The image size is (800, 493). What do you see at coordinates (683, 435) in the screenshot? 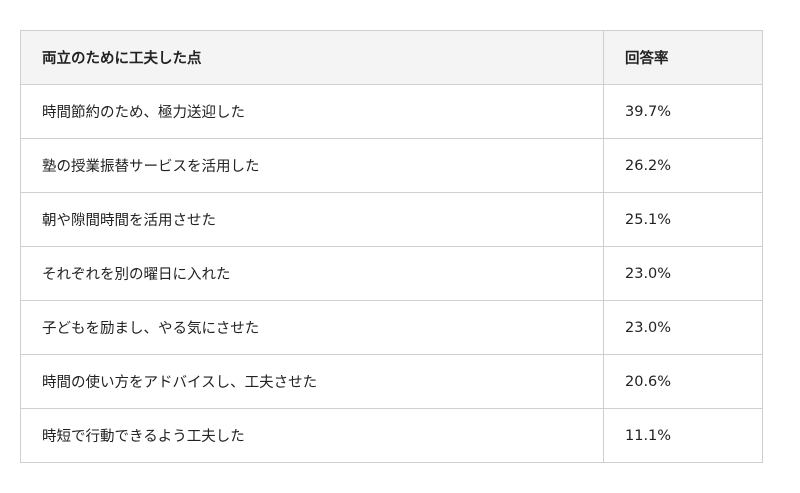
I see `row-rate: 11.1%` at bounding box center [683, 435].